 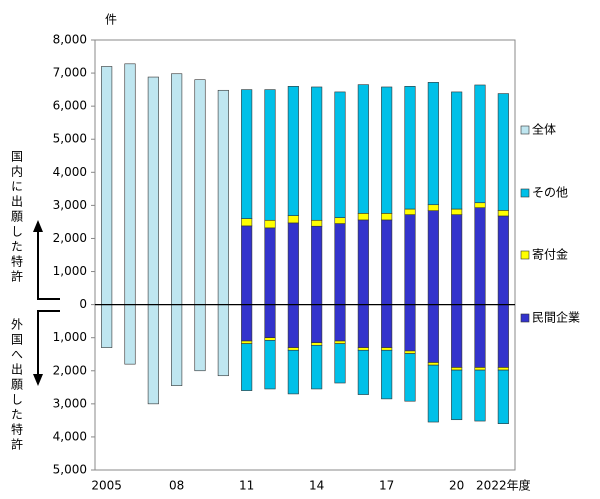 I want to click on y-unit: 件, so click(x=111, y=20).